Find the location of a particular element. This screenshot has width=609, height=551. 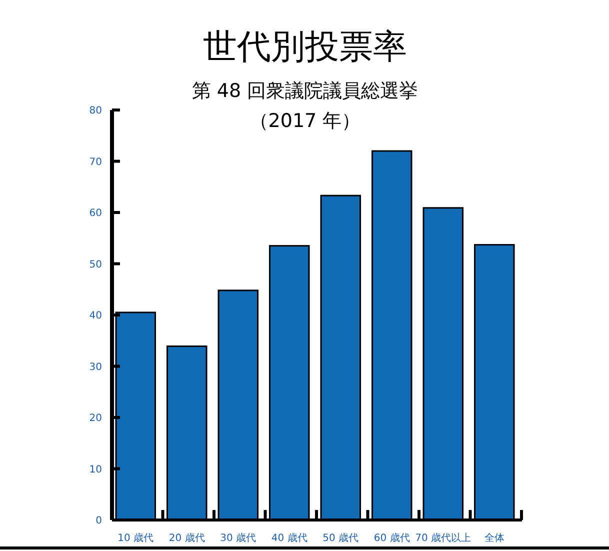

x-tick-label: 全体 is located at coordinates (494, 538).